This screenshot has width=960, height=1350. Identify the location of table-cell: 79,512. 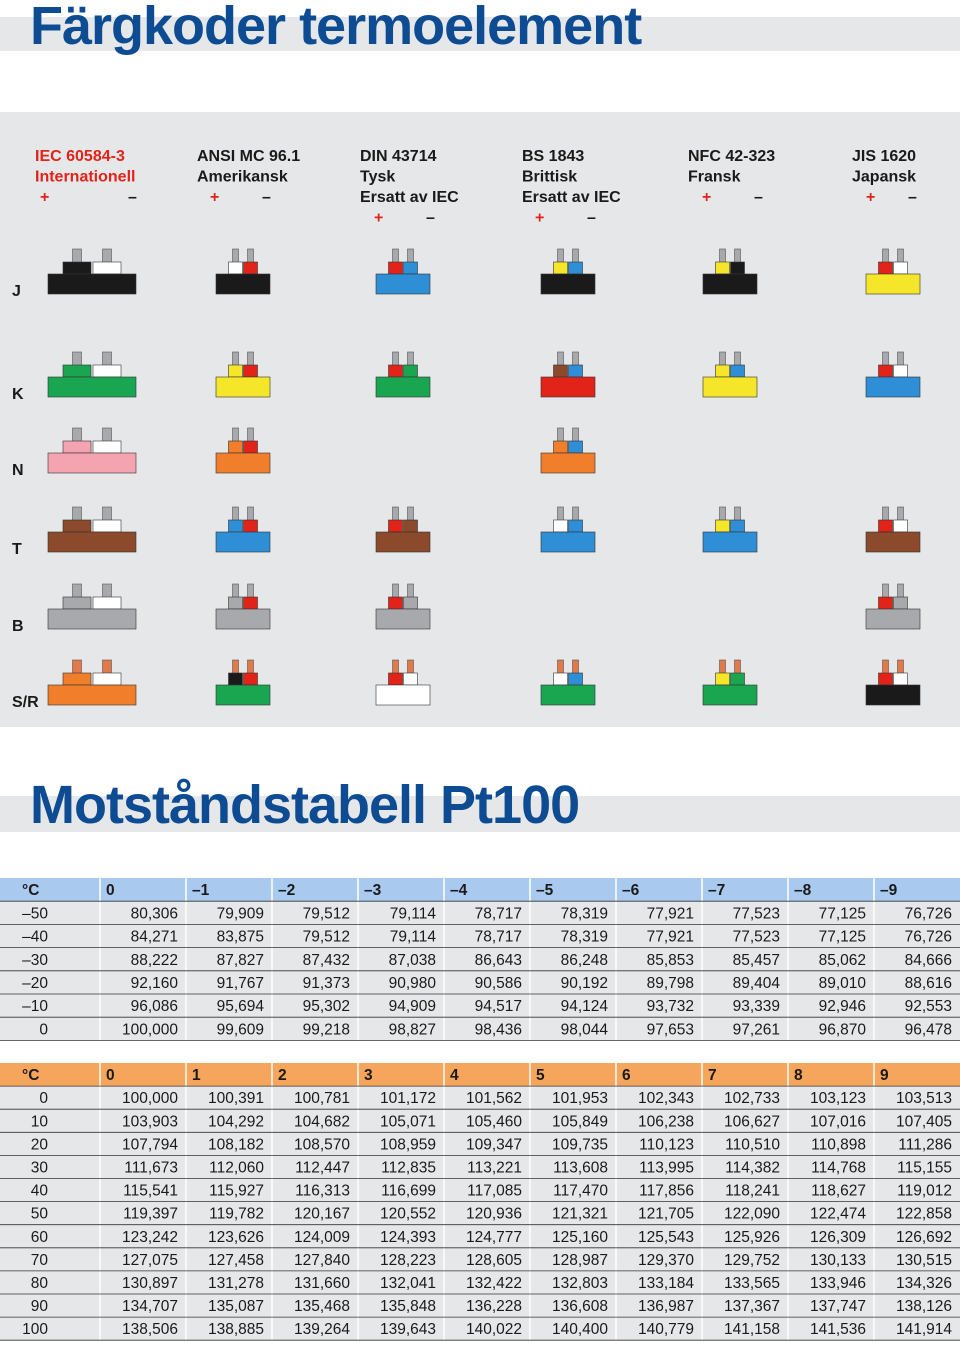
(326, 913).